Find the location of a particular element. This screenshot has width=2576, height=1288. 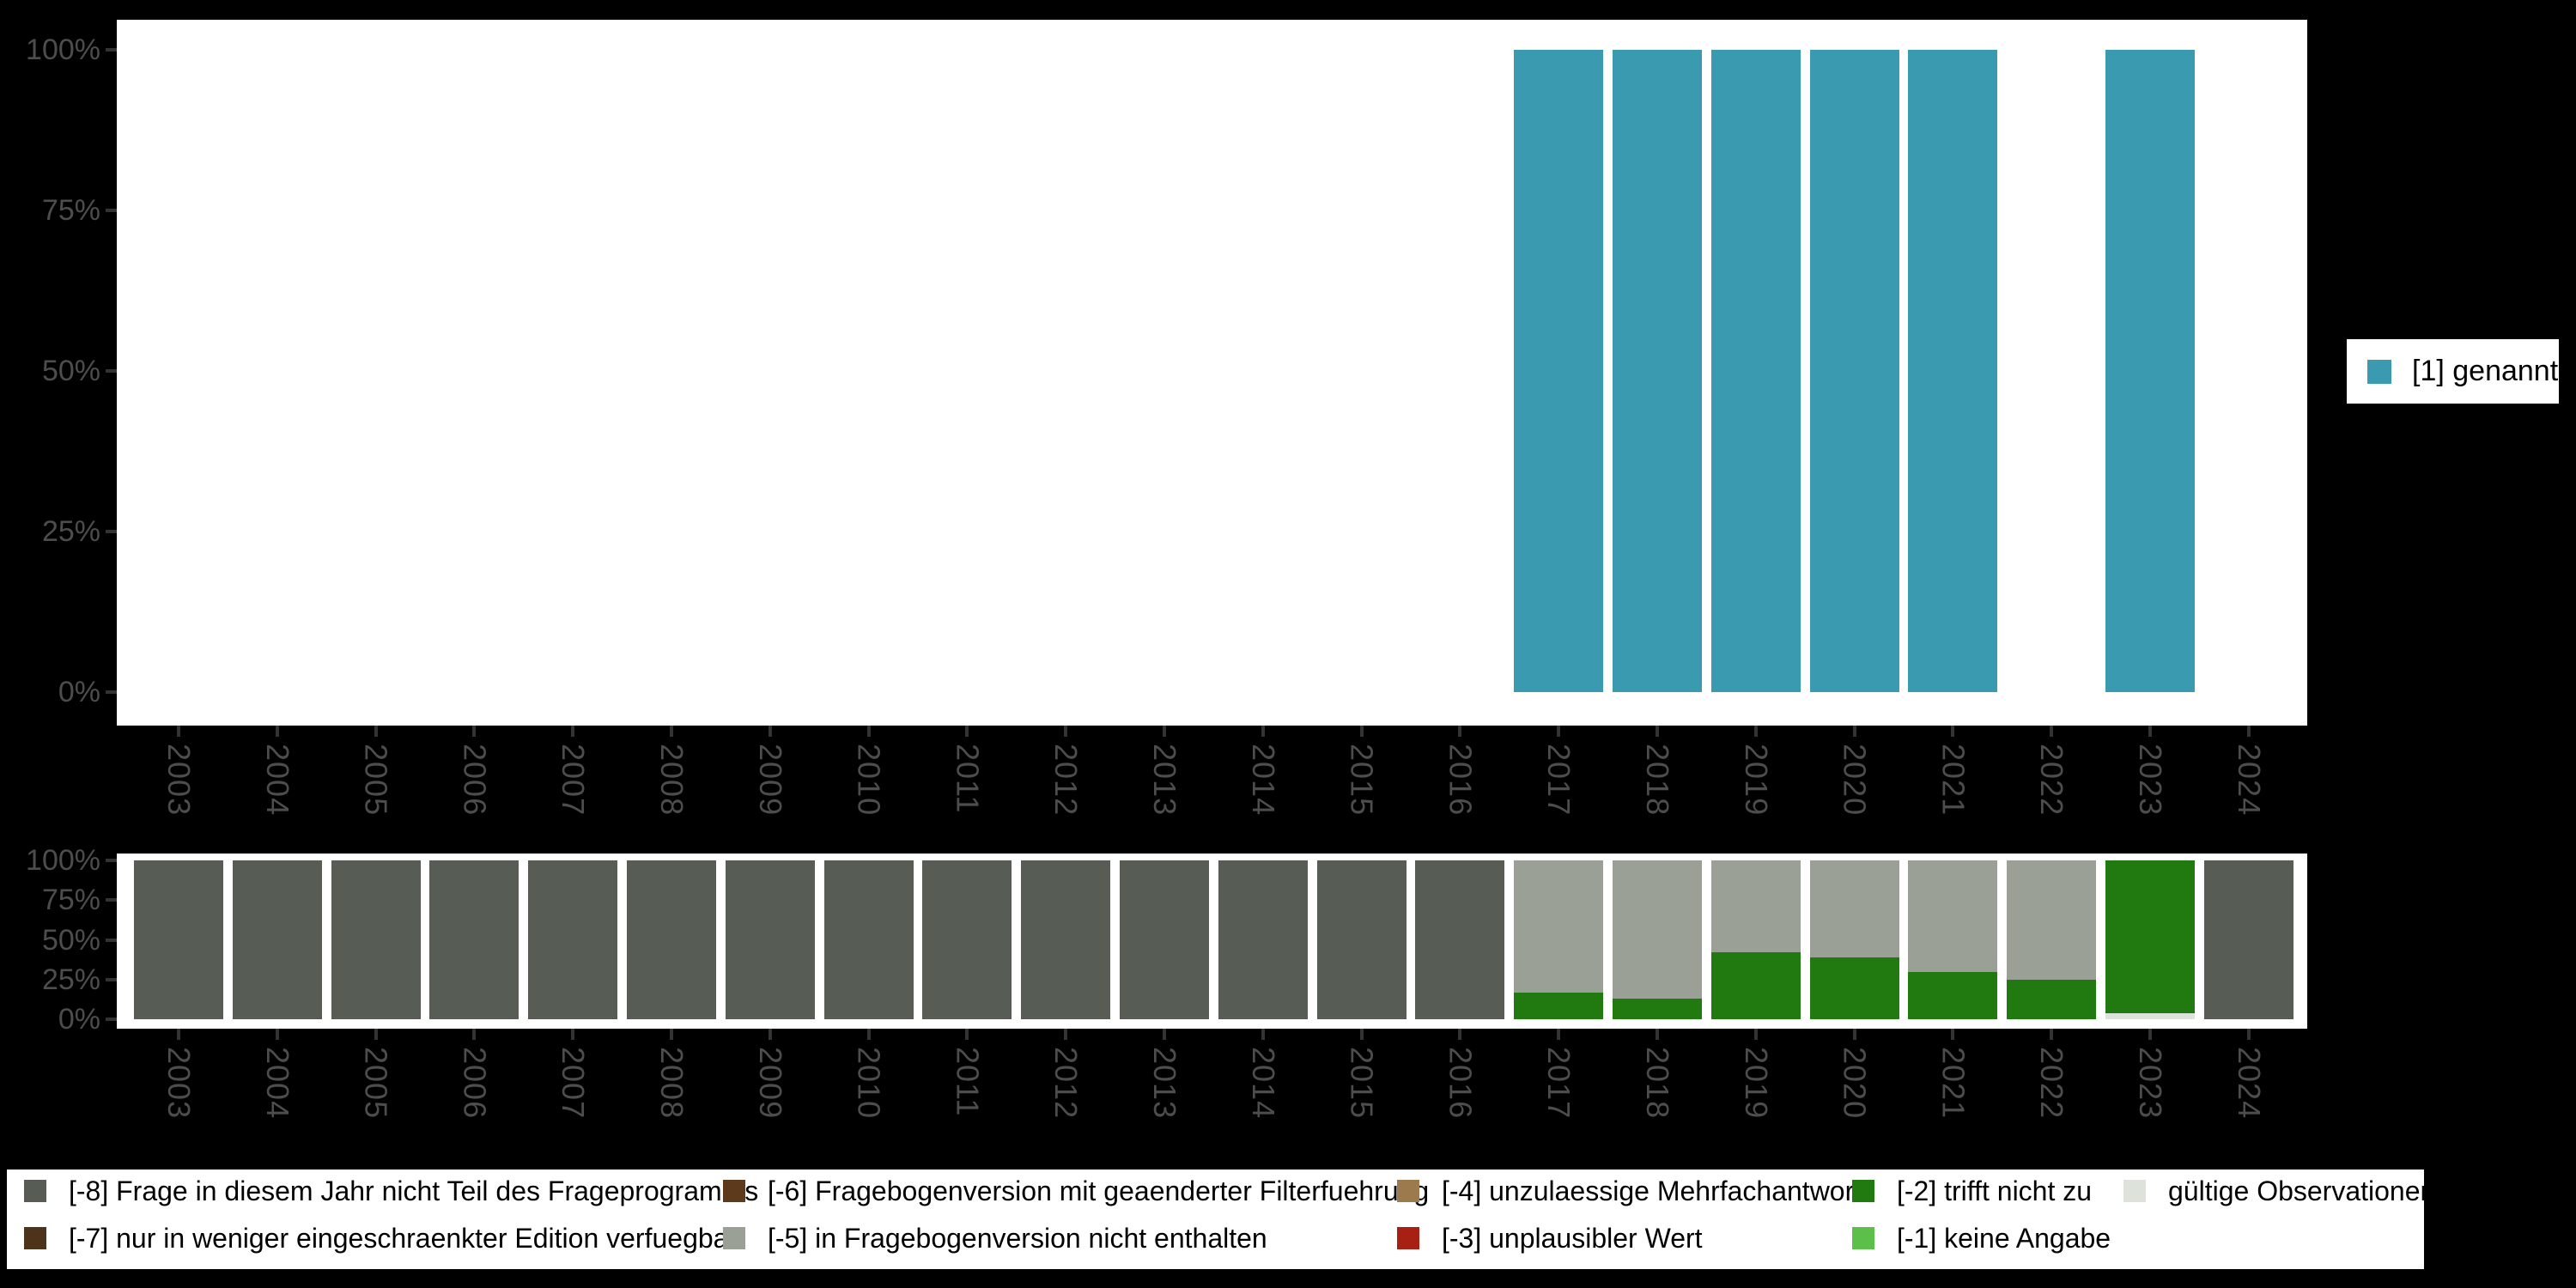

x-tick-label: 2016 is located at coordinates (1461, 1083).